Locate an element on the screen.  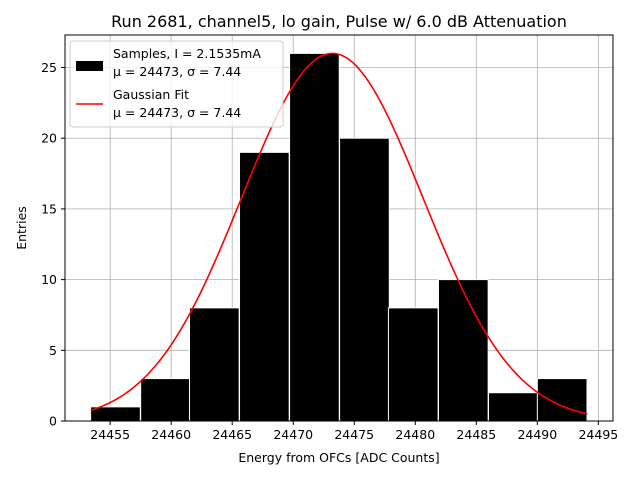
y-axis-ticks: 0 5 10 15 20 25 is located at coordinates (53, 244).